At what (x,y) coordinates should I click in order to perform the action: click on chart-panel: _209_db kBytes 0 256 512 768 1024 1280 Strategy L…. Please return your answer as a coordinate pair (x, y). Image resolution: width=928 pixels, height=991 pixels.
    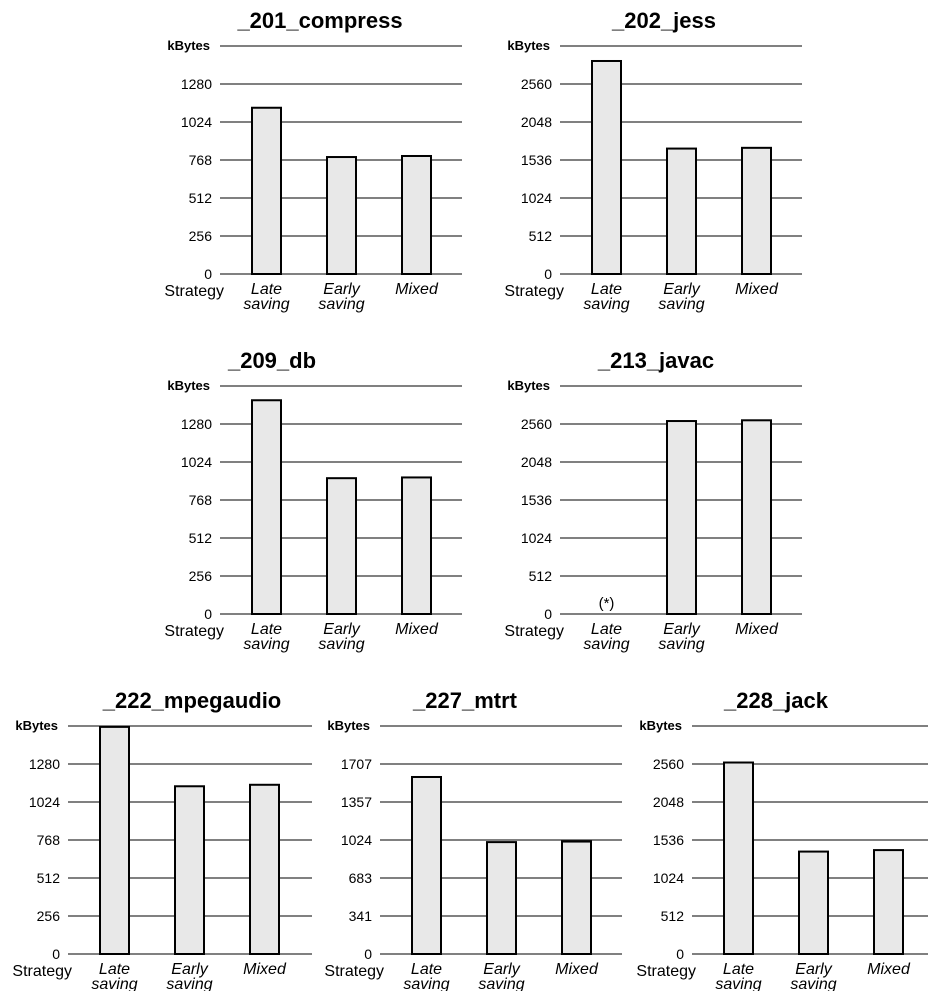
    Looking at the image, I should click on (313, 500).